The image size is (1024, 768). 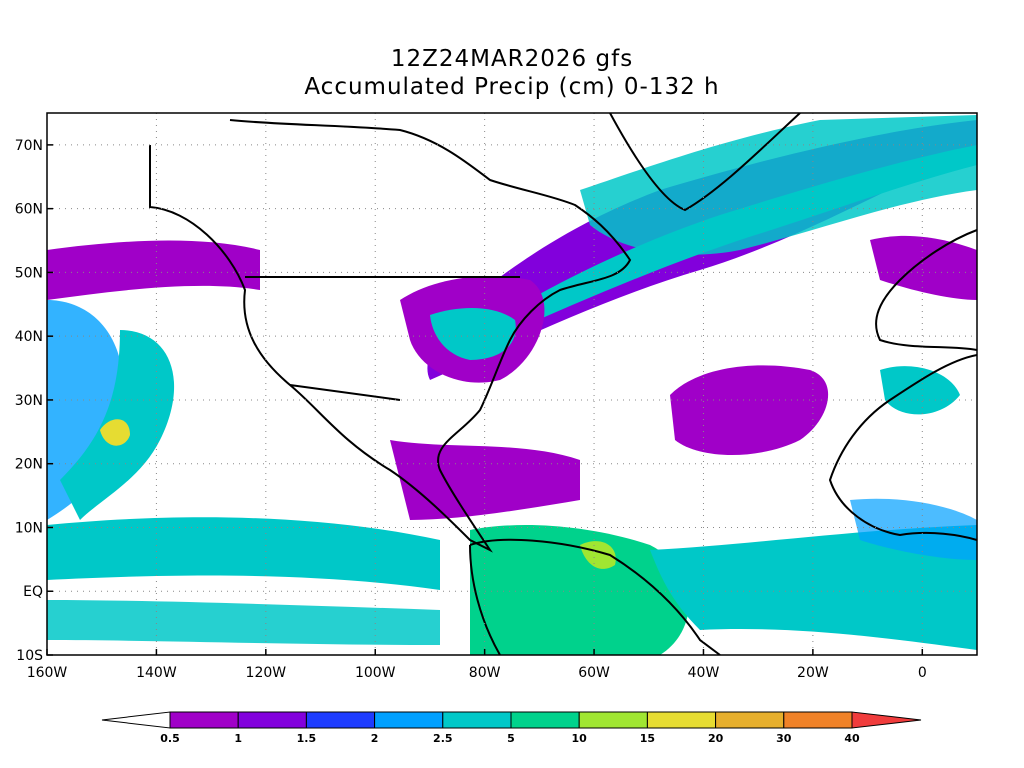 I want to click on lon-tick-label: 140W, so click(x=156, y=673).